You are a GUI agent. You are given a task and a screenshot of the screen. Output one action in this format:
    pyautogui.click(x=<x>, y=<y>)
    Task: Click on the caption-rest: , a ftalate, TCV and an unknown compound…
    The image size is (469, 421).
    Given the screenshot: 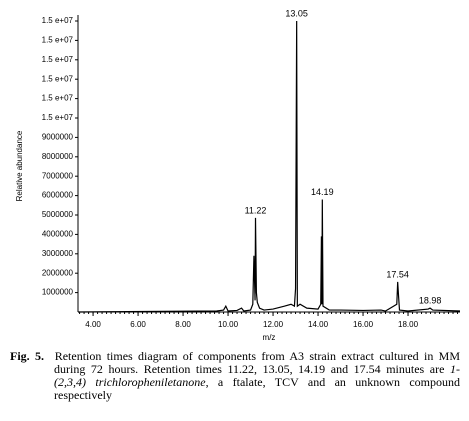 What is the action you would take?
    pyautogui.click(x=257, y=388)
    